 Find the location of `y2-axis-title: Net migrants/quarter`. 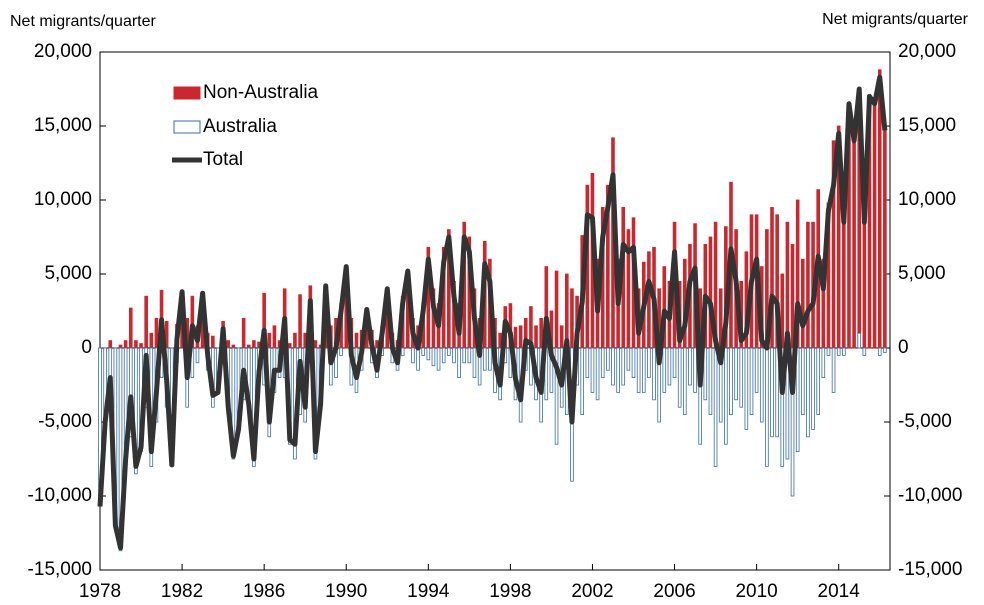

y2-axis-title: Net migrants/quarter is located at coordinates (895, 19).